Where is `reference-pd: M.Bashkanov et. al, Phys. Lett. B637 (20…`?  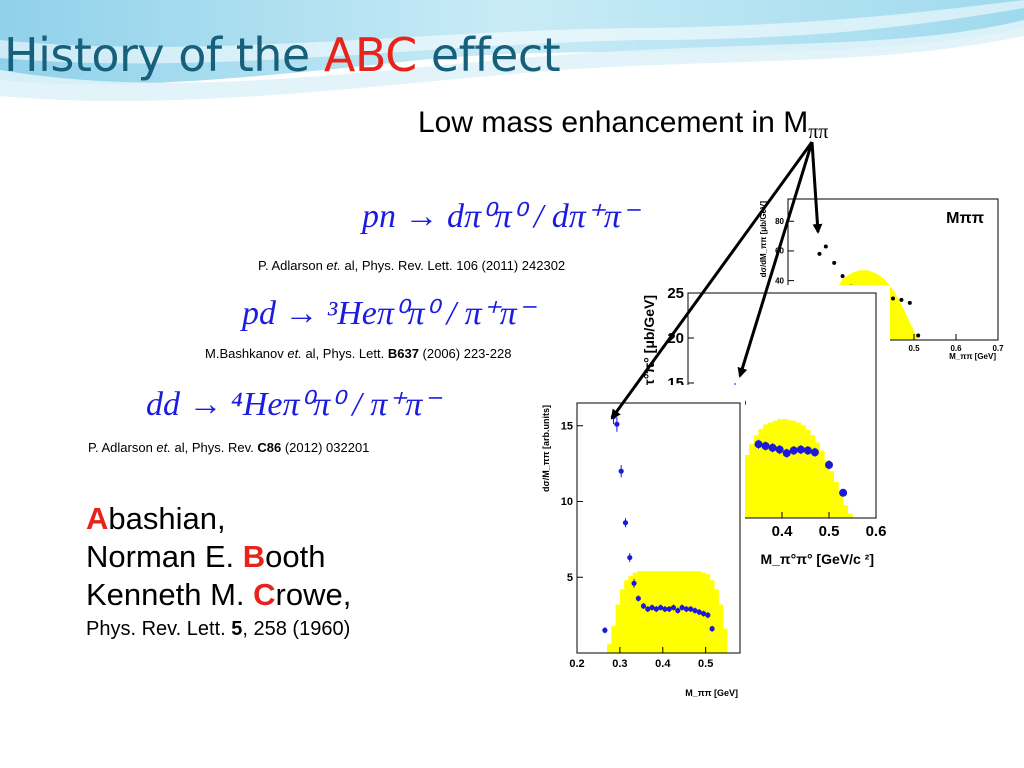
reference-pd: M.Bashkanov et. al, Phys. Lett. B637 (20… is located at coordinates (358, 353).